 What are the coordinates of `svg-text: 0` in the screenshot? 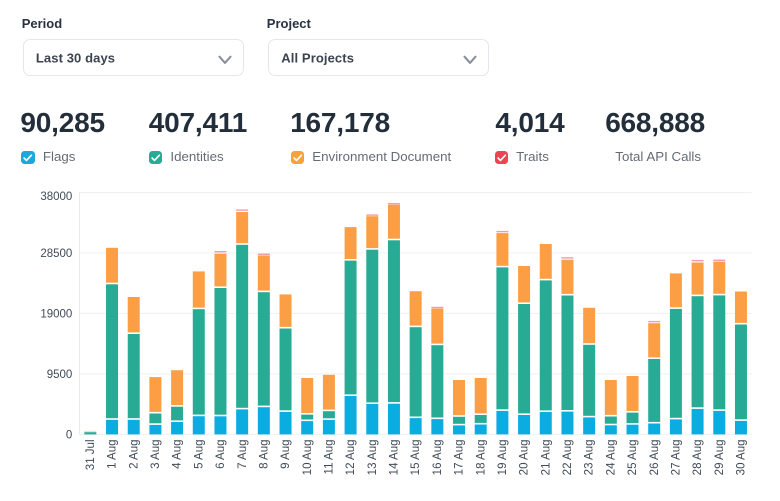 It's located at (69, 436).